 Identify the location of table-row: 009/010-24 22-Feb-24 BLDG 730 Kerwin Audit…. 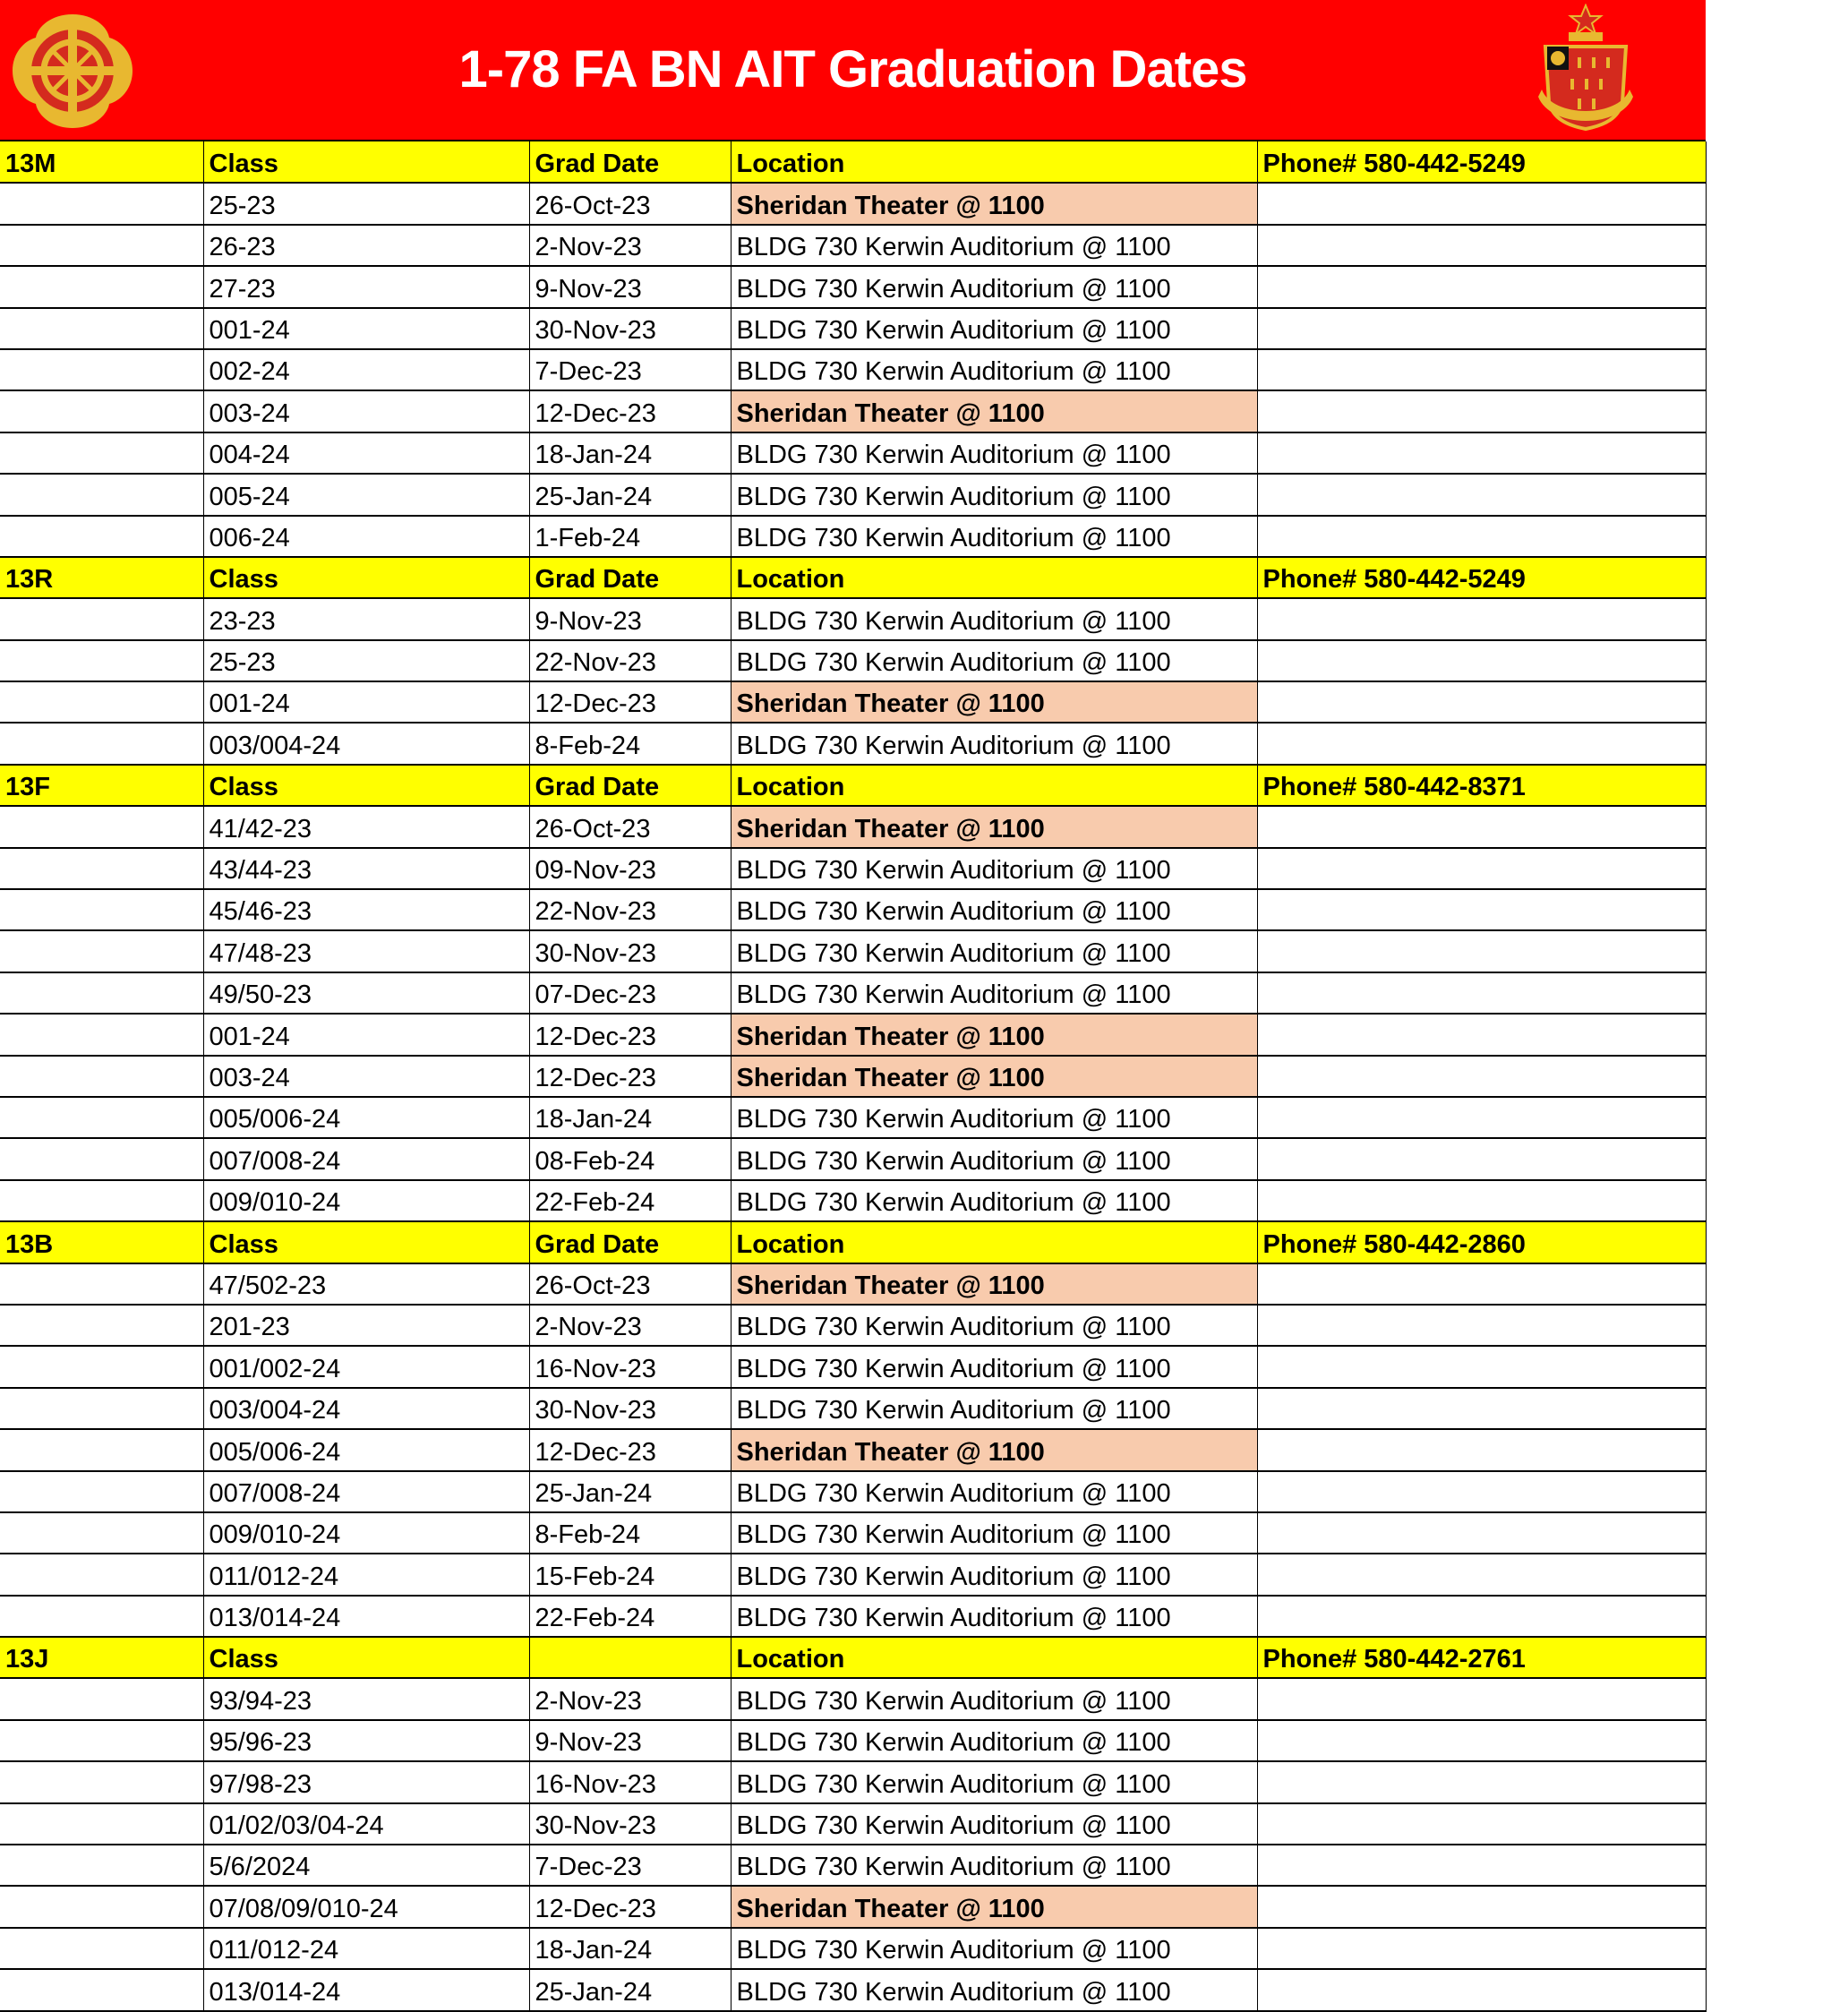
(853, 1201).